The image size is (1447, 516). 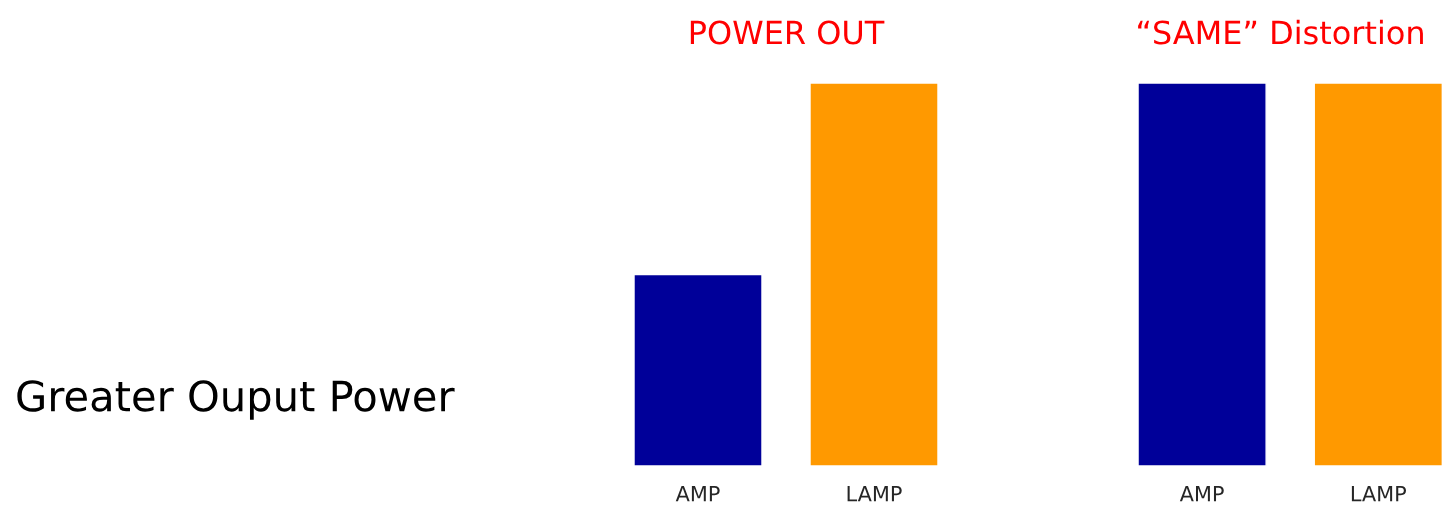 I want to click on text: Greater Ouput Power, so click(x=236, y=400).